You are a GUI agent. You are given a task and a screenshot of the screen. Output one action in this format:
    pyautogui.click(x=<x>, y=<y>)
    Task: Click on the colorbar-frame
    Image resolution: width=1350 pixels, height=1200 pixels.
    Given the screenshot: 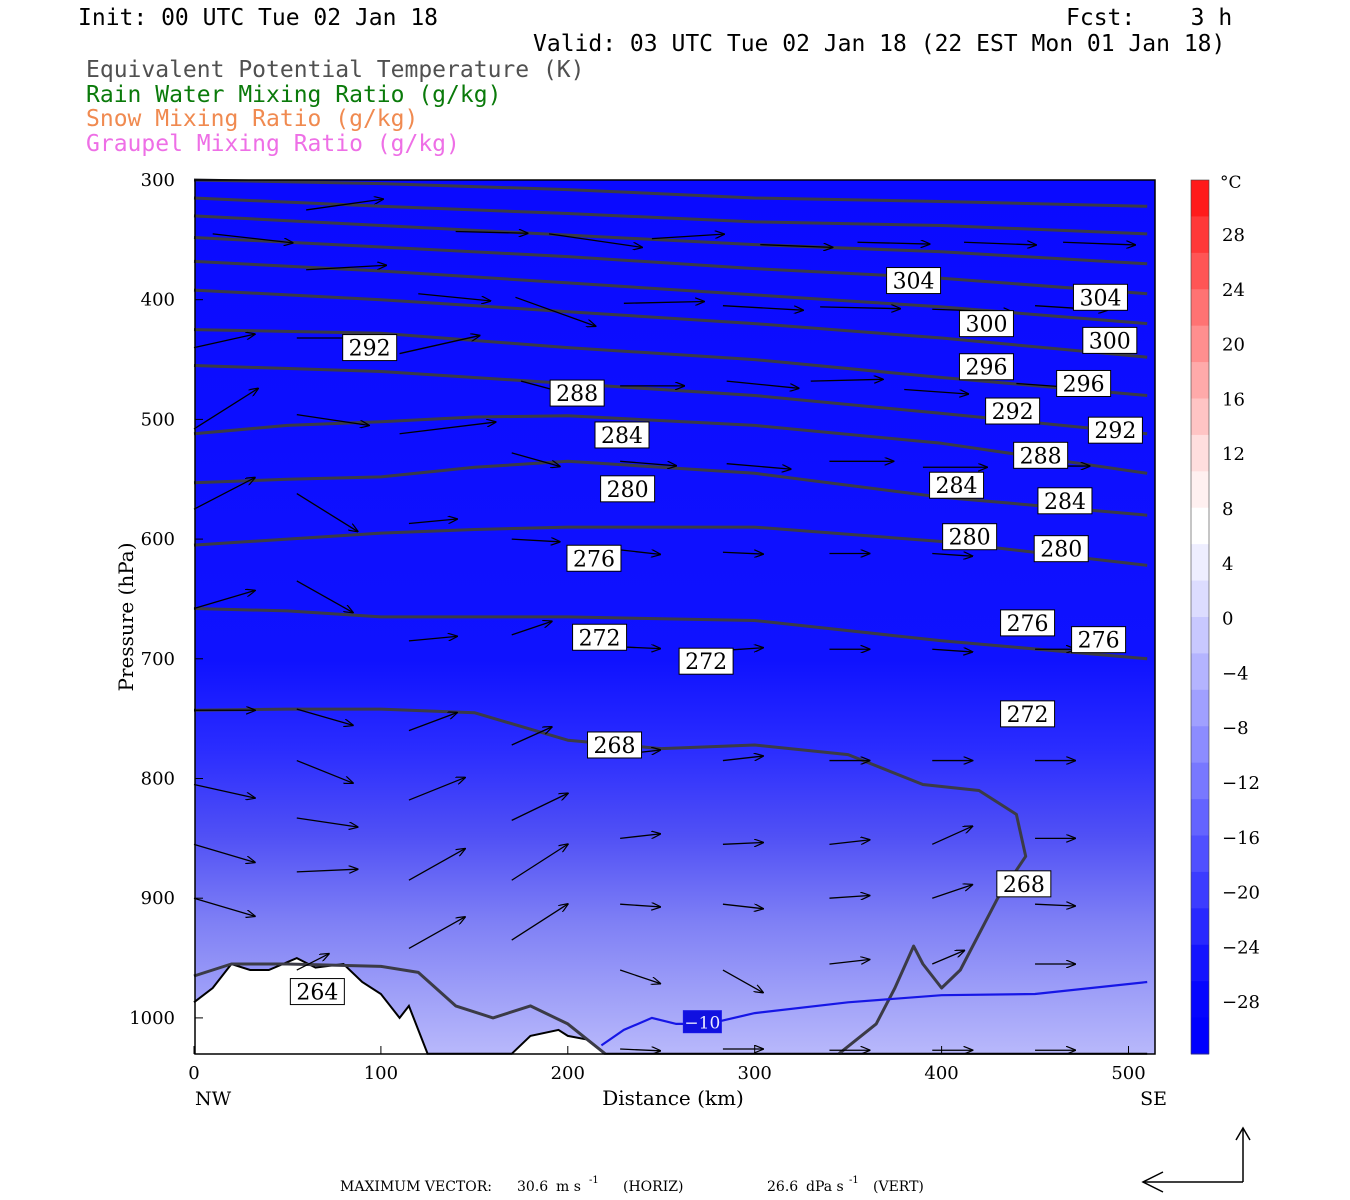 What is the action you would take?
    pyautogui.click(x=1200, y=617)
    